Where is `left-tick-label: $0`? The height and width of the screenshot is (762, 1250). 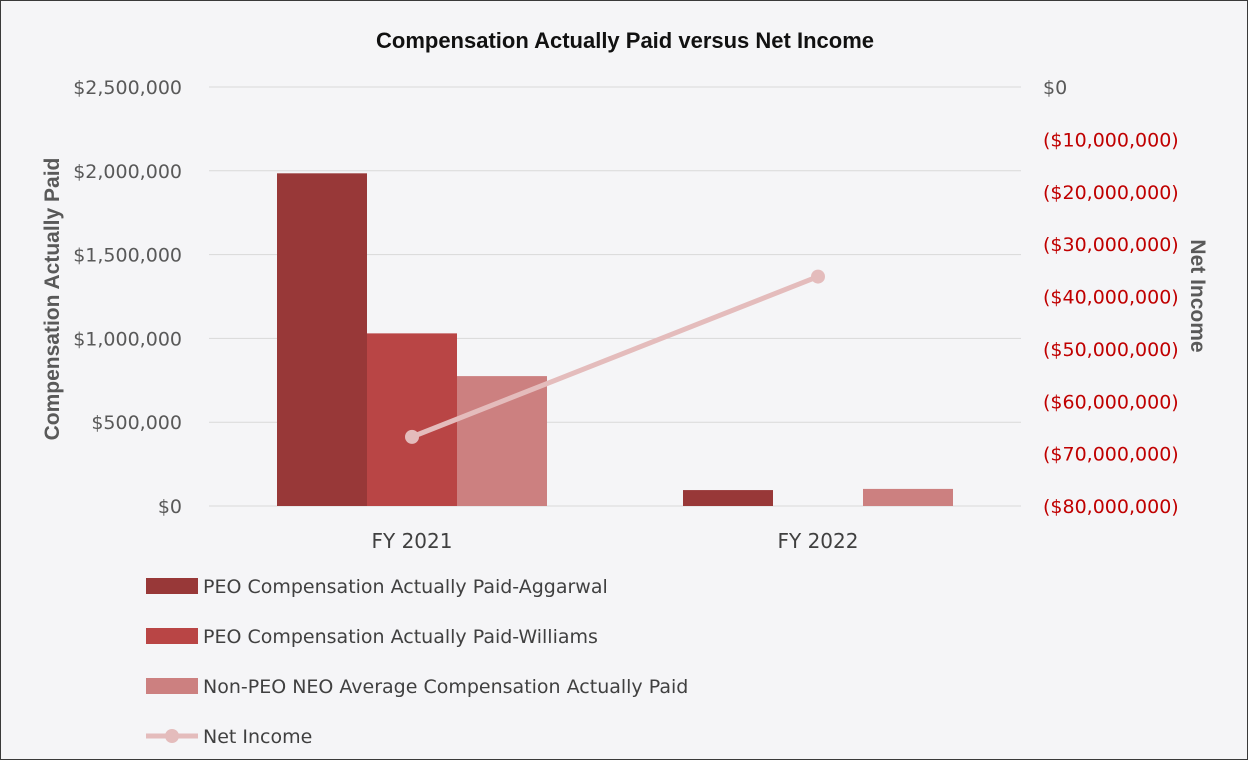
left-tick-label: $0 is located at coordinates (170, 507).